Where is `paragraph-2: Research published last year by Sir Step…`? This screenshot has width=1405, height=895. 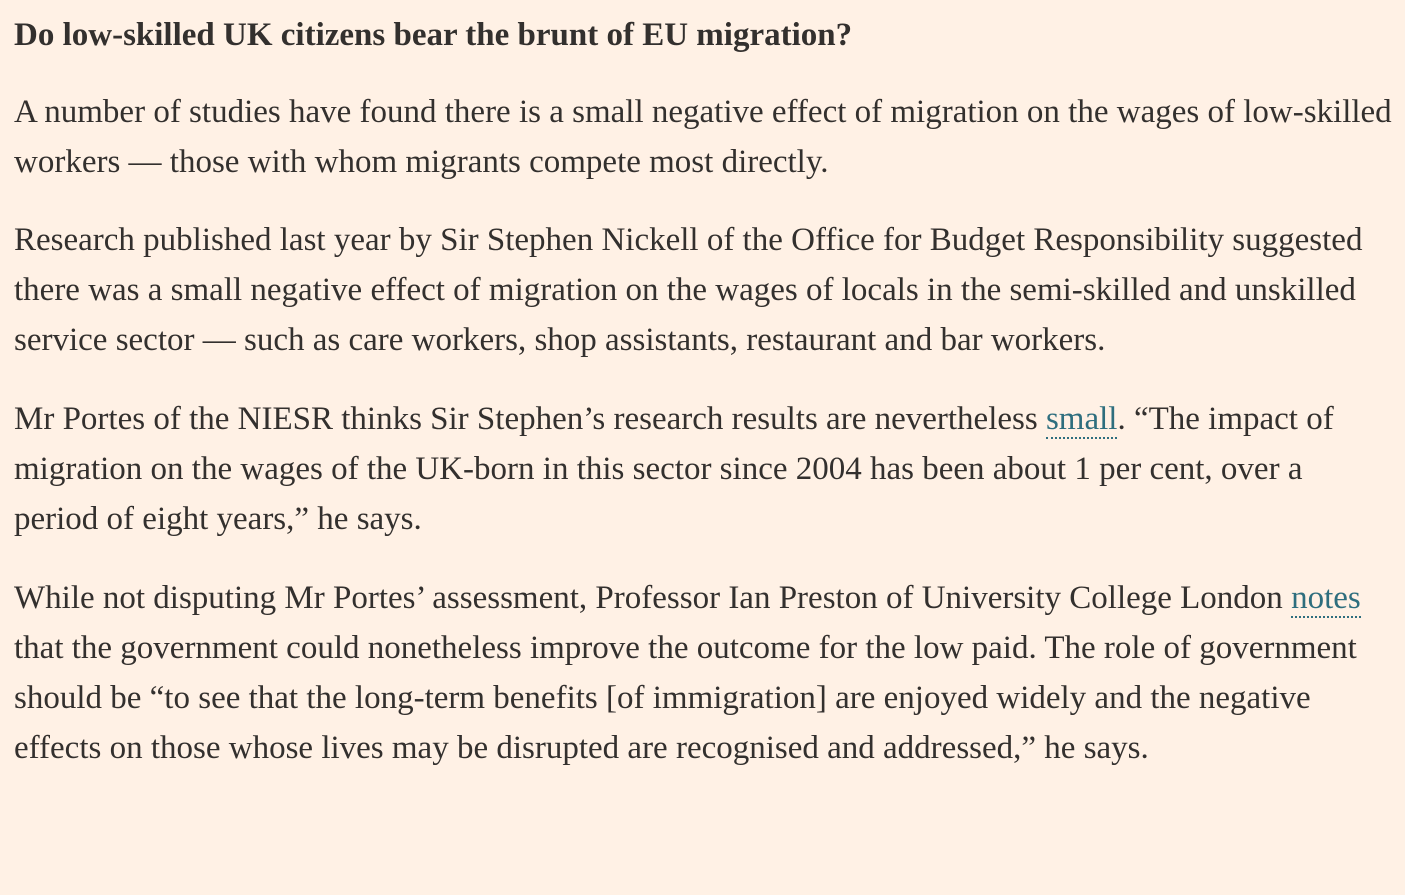 paragraph-2: Research published last year by Sir Step… is located at coordinates (688, 290).